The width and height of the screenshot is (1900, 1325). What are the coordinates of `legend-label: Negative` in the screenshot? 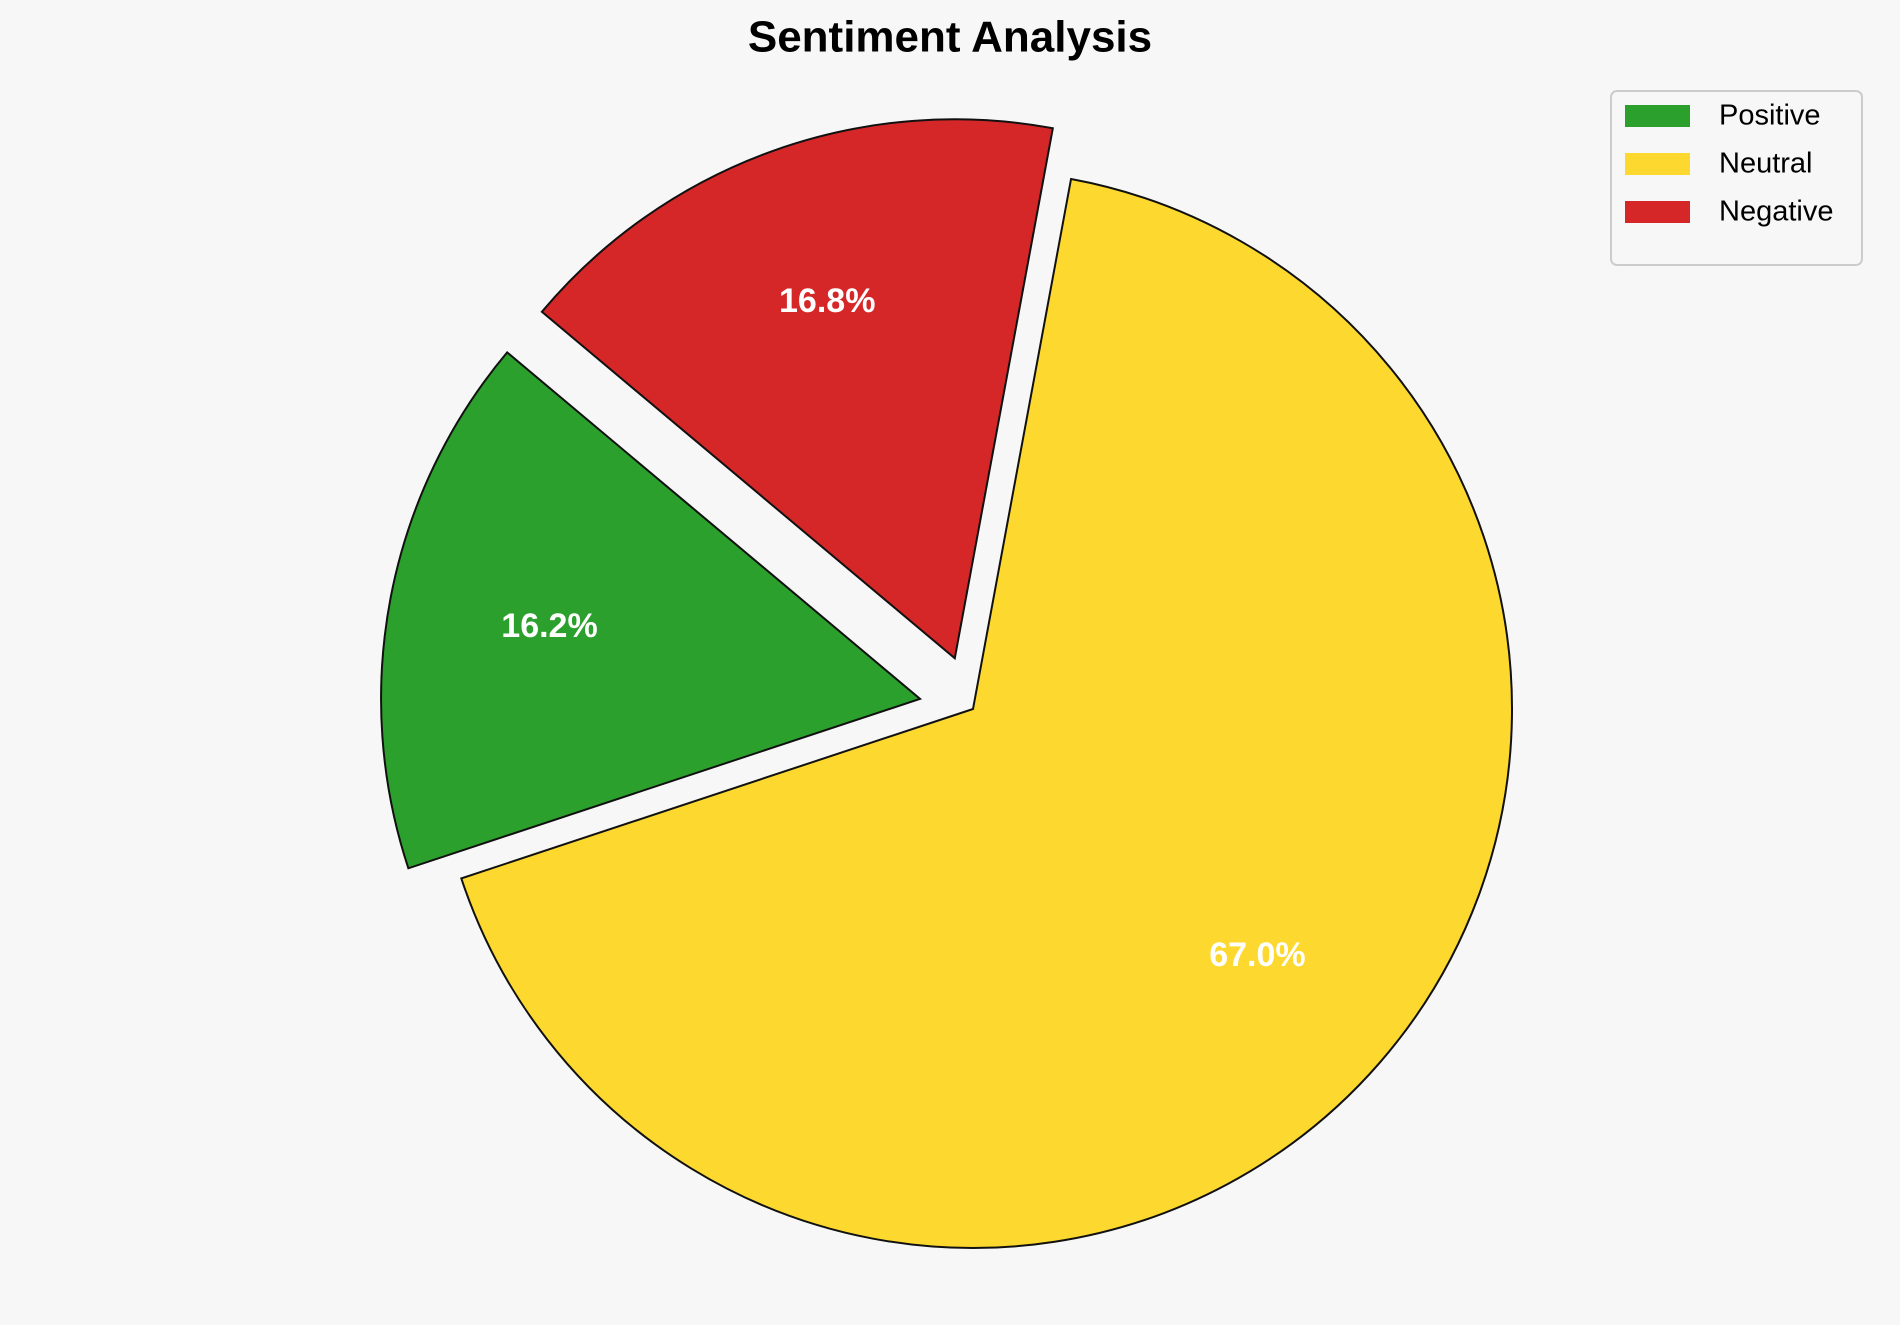 It's located at (1776, 212).